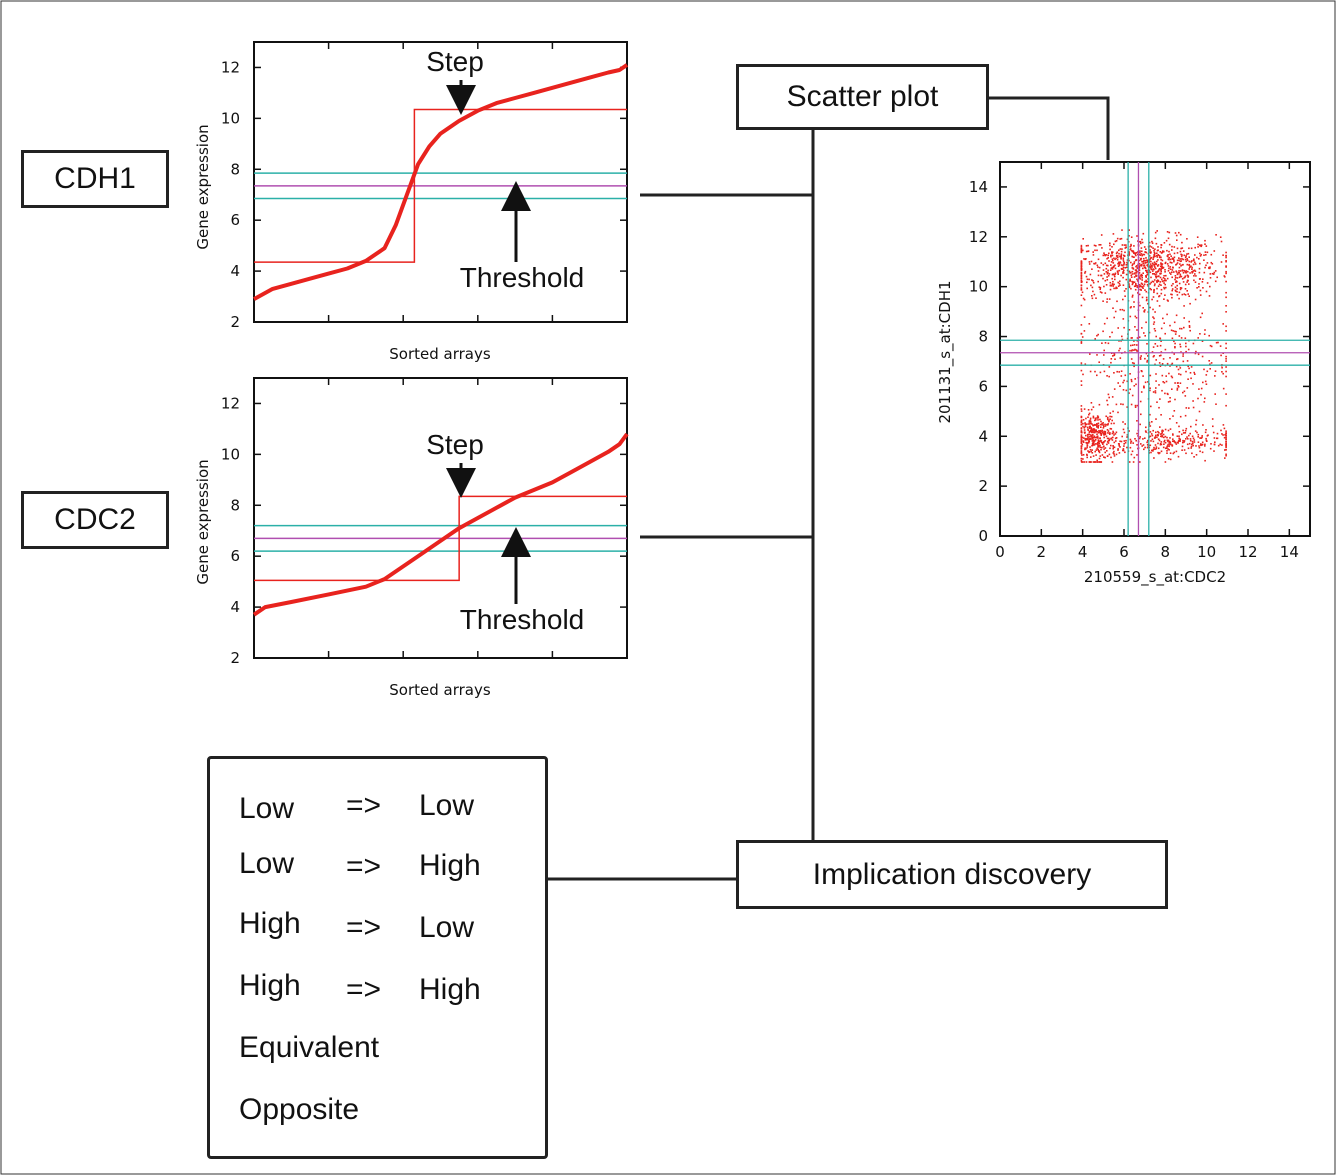 Image resolution: width=1336 pixels, height=1175 pixels. What do you see at coordinates (952, 874) in the screenshot?
I see `implication-discovery-label: Implication discovery` at bounding box center [952, 874].